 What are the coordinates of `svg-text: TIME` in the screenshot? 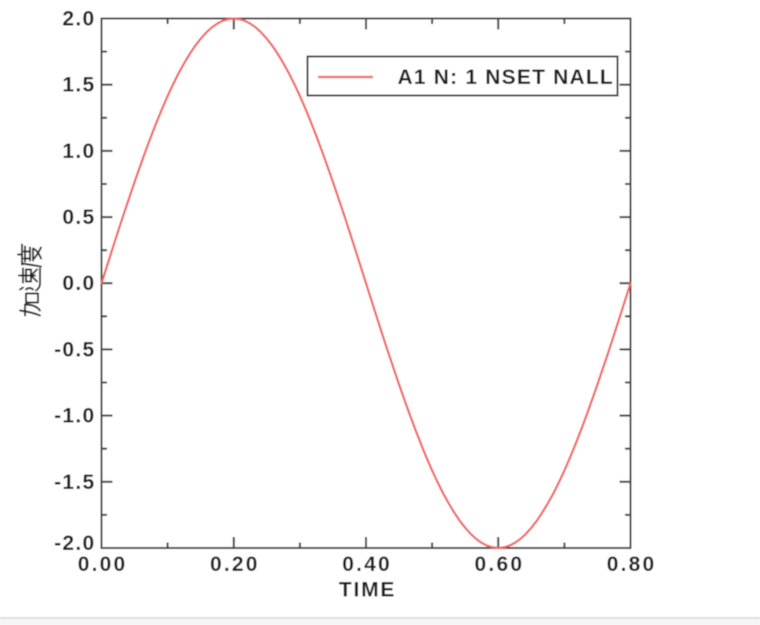 It's located at (367, 590).